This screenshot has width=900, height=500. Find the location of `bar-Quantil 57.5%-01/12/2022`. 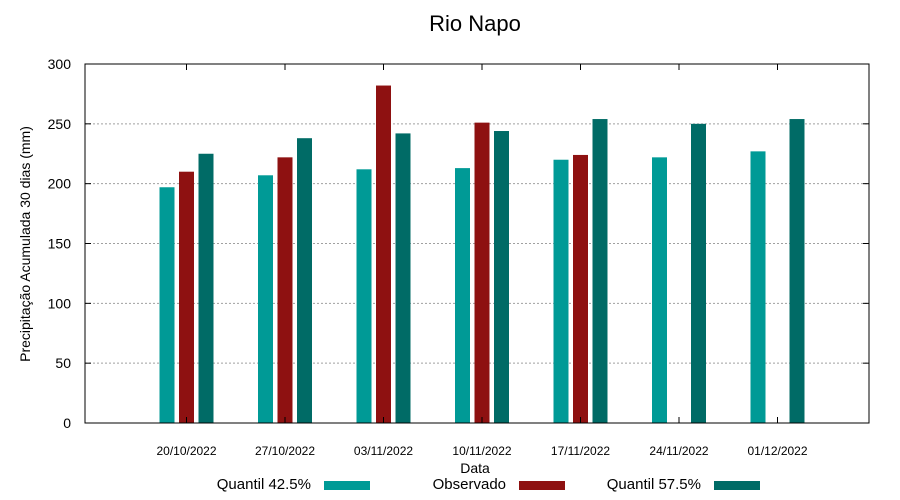

bar-Quantil 57.5%-01/12/2022 is located at coordinates (797, 271).